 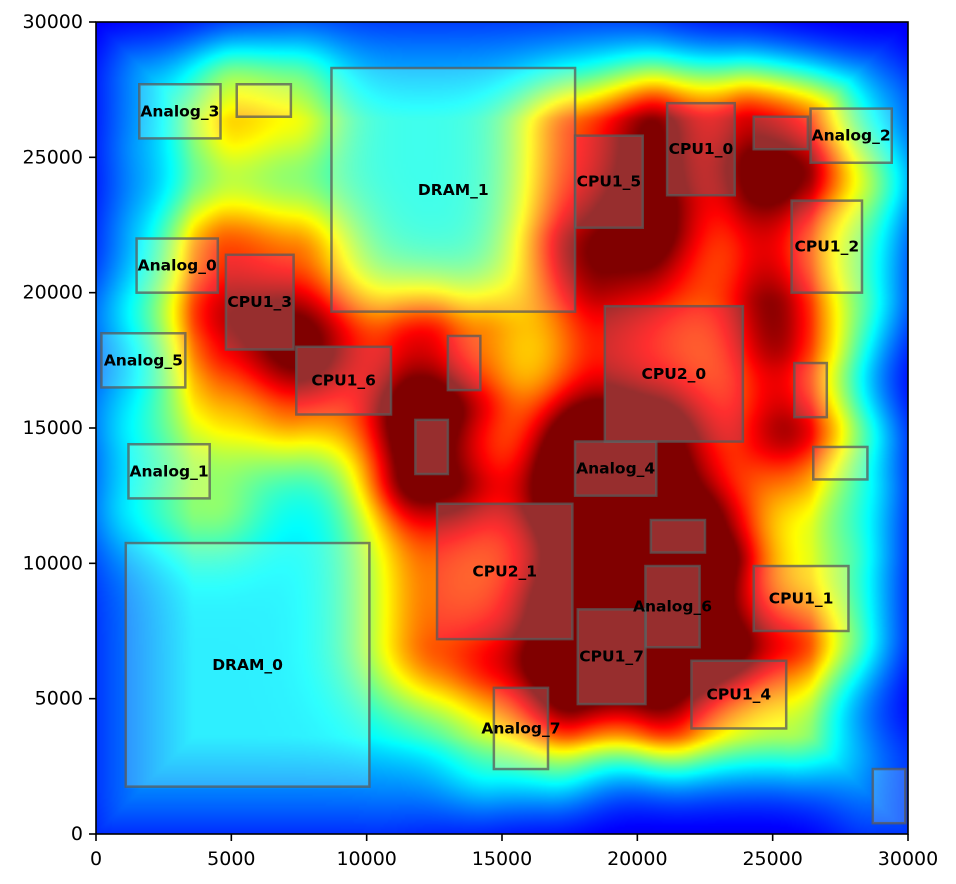 I want to click on y-tick-label: 15000, so click(x=53, y=428).